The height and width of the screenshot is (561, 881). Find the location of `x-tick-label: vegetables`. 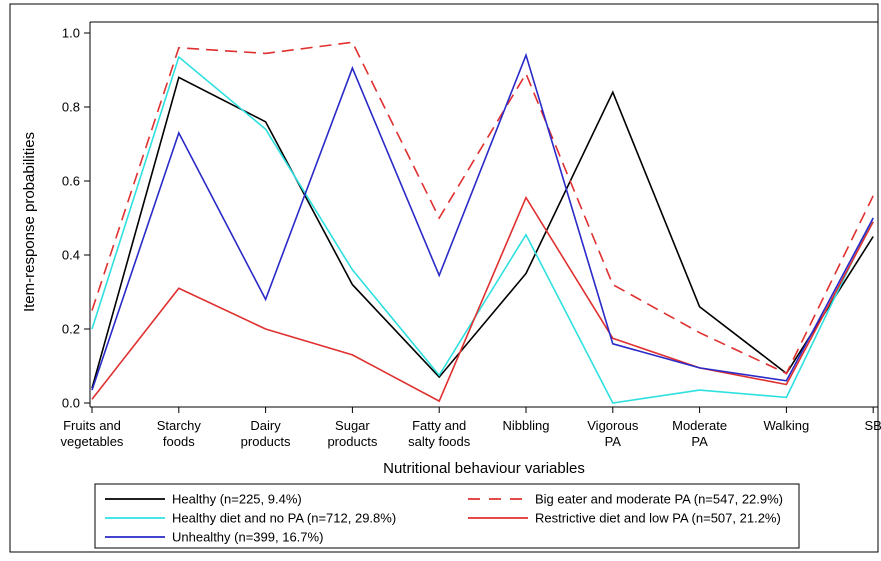

x-tick-label: vegetables is located at coordinates (92, 441).